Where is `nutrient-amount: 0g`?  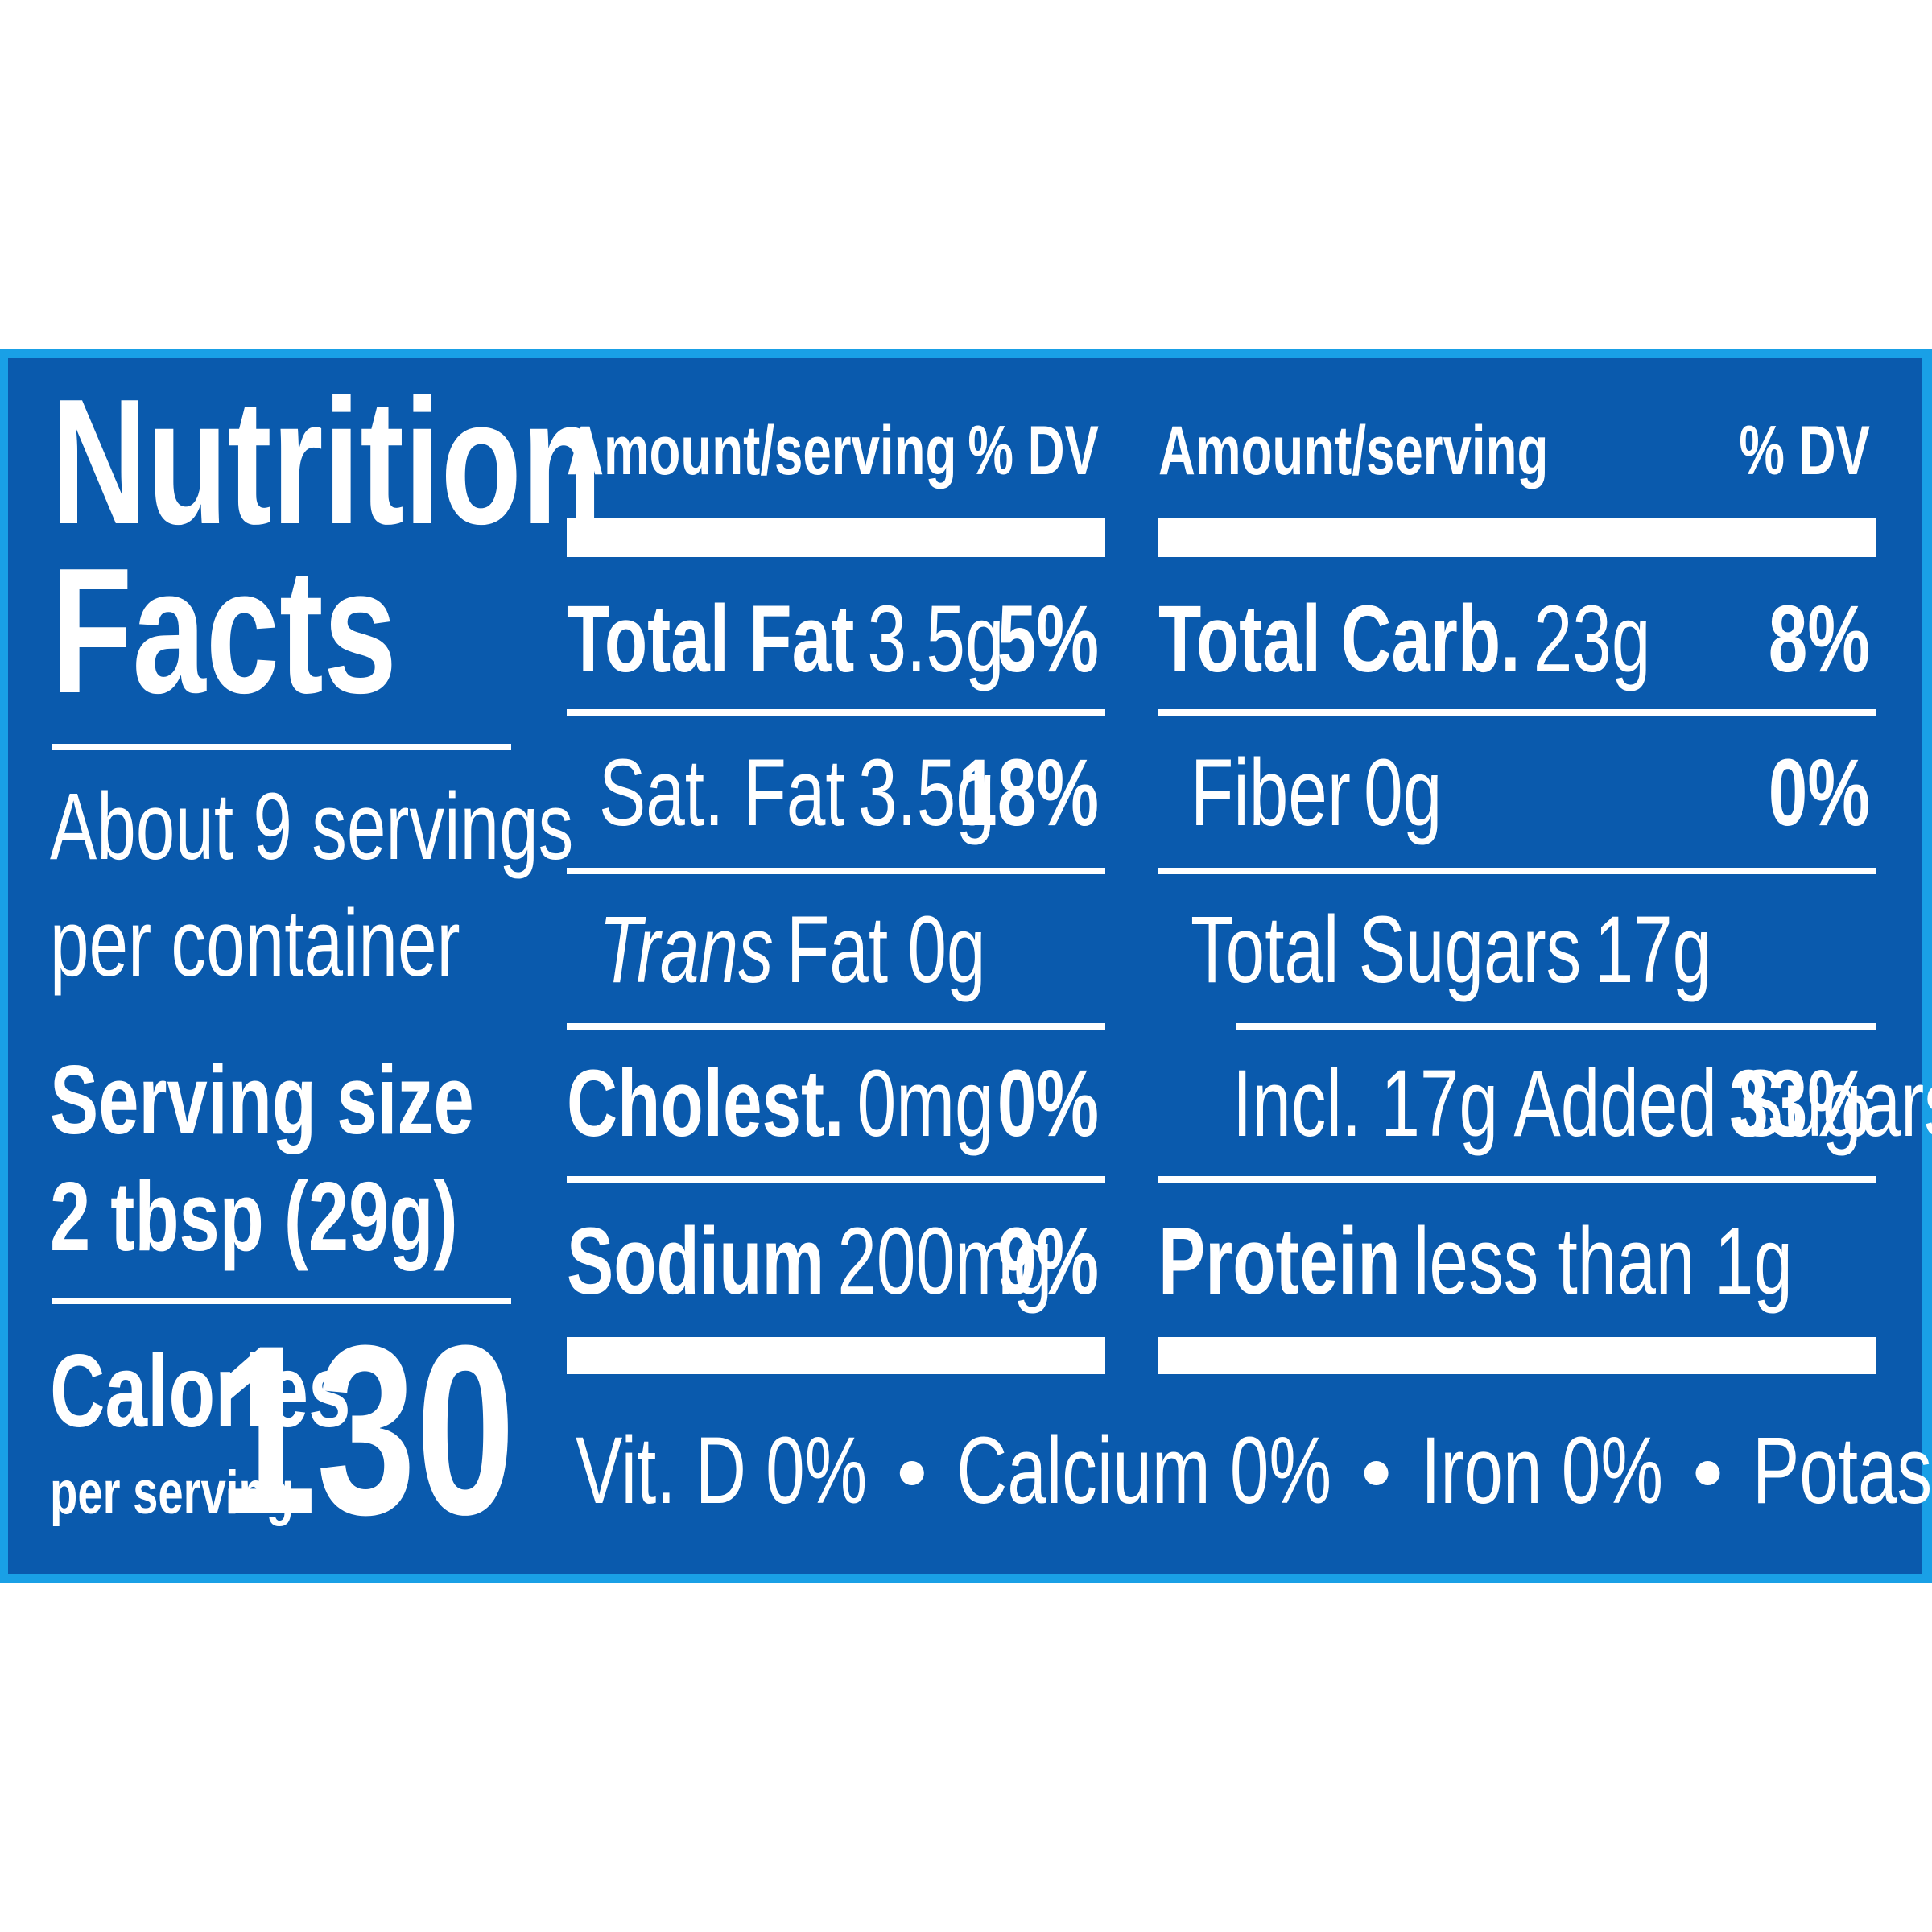
nutrient-amount: 0g is located at coordinates (1403, 792).